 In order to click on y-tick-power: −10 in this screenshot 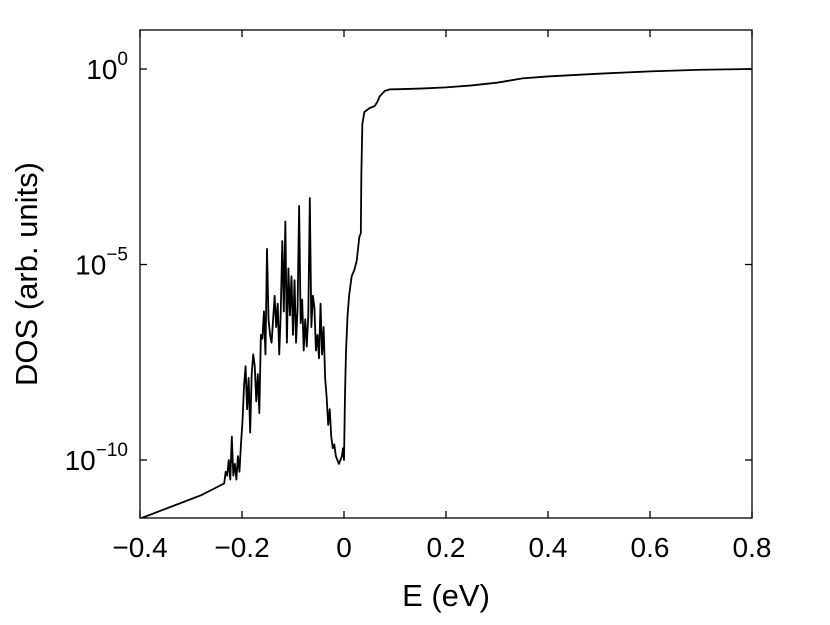, I will do `click(112, 450)`.